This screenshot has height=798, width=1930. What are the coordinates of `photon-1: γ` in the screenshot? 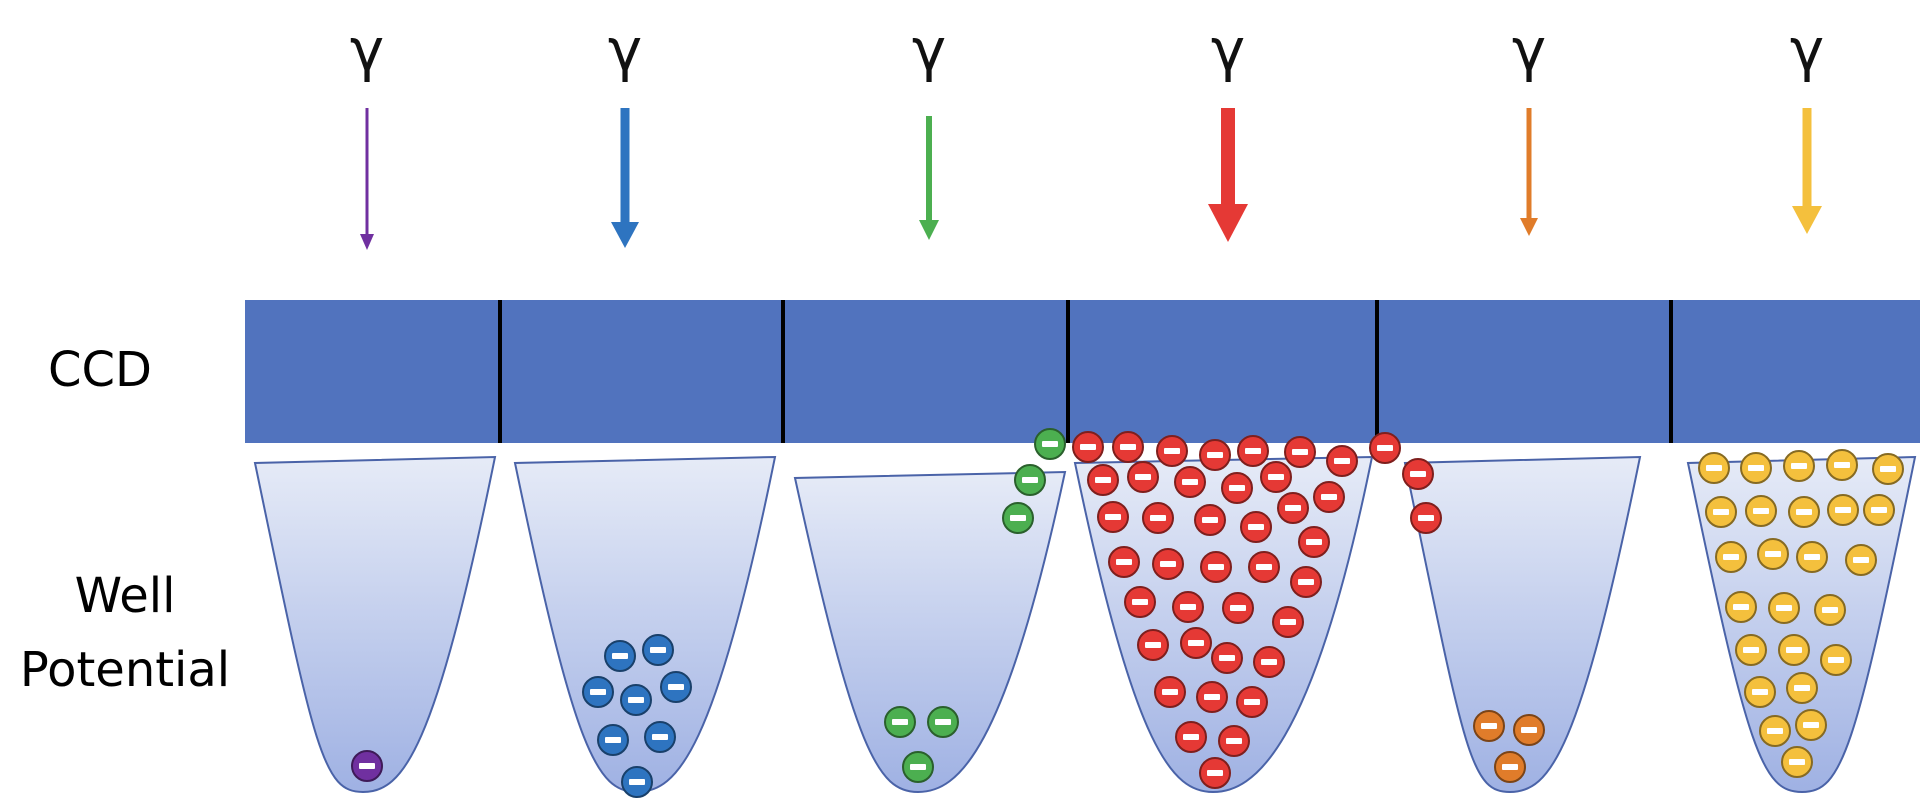 It's located at (367, 133).